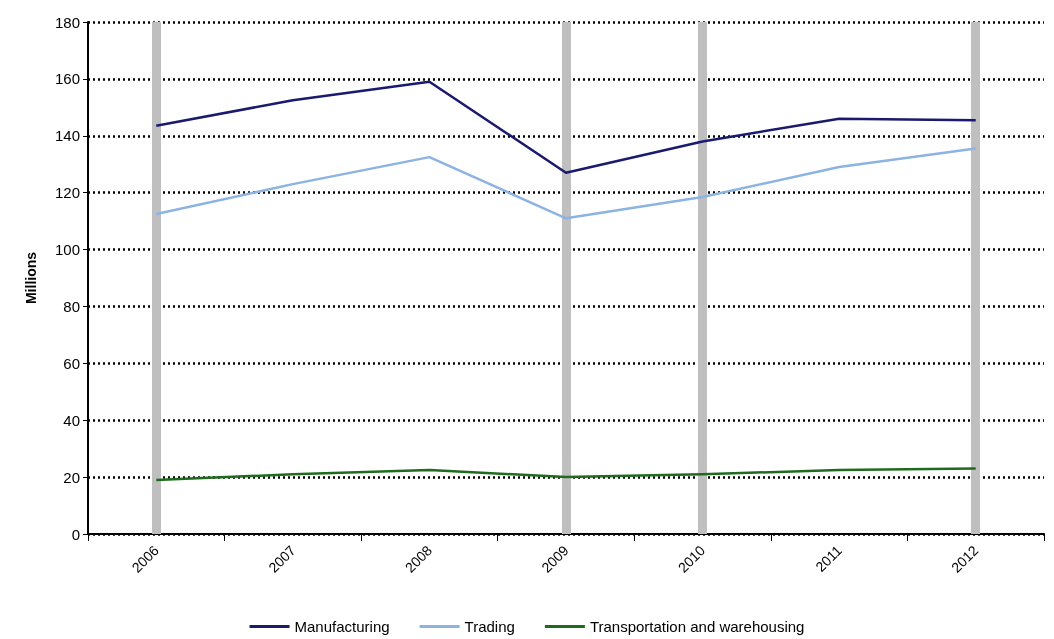  Describe the element at coordinates (67, 250) in the screenshot. I see `y-tick-label: 100` at that location.